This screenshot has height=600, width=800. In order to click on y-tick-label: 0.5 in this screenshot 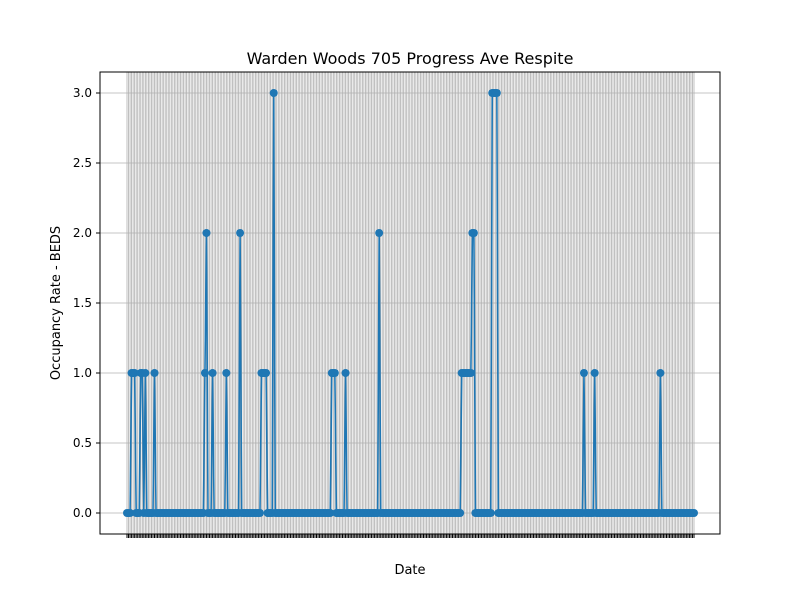, I will do `click(82, 443)`.